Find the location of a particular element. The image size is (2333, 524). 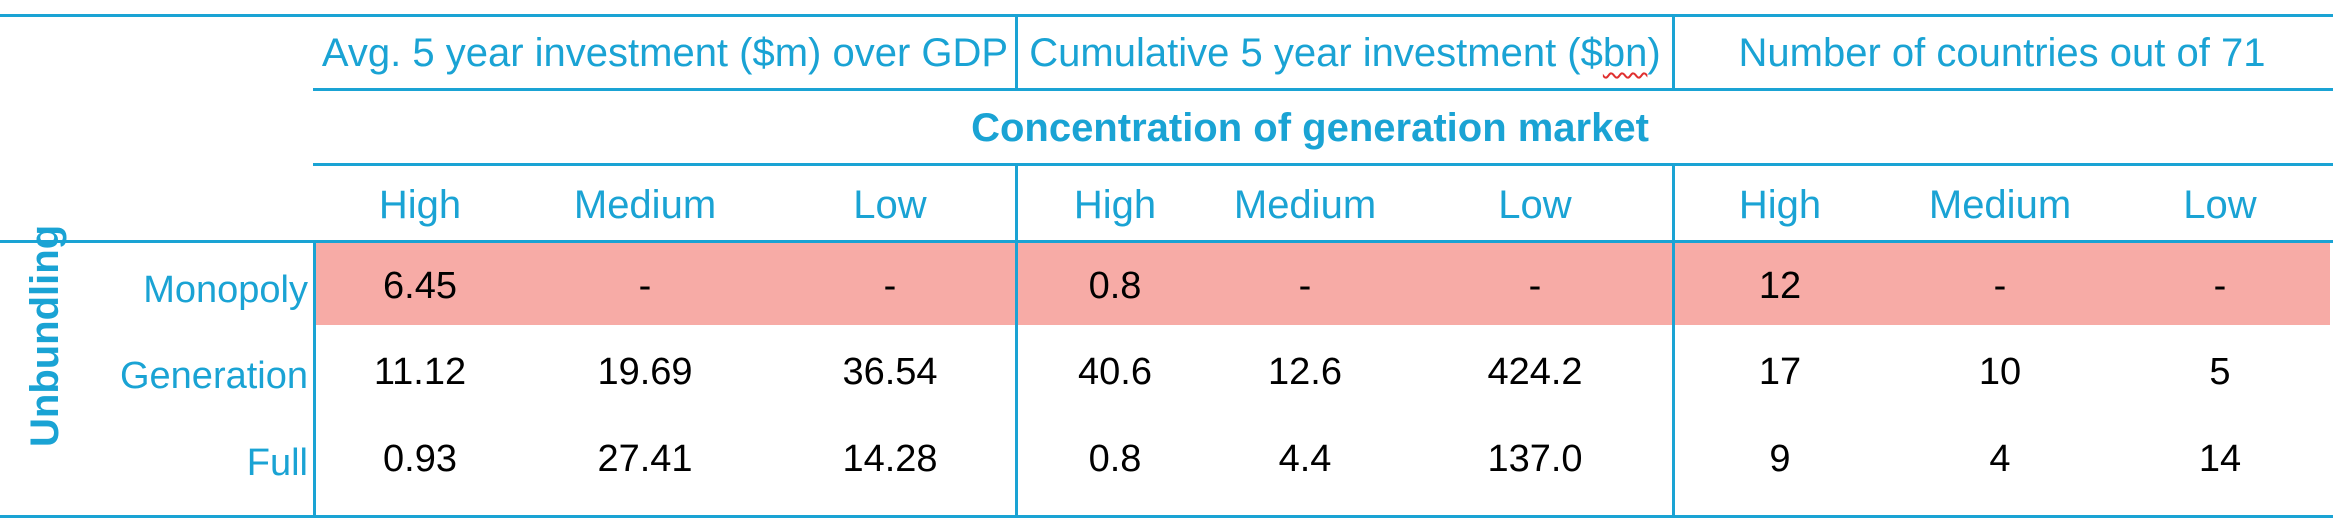

cell-monopoly-8: - is located at coordinates (2220, 286).